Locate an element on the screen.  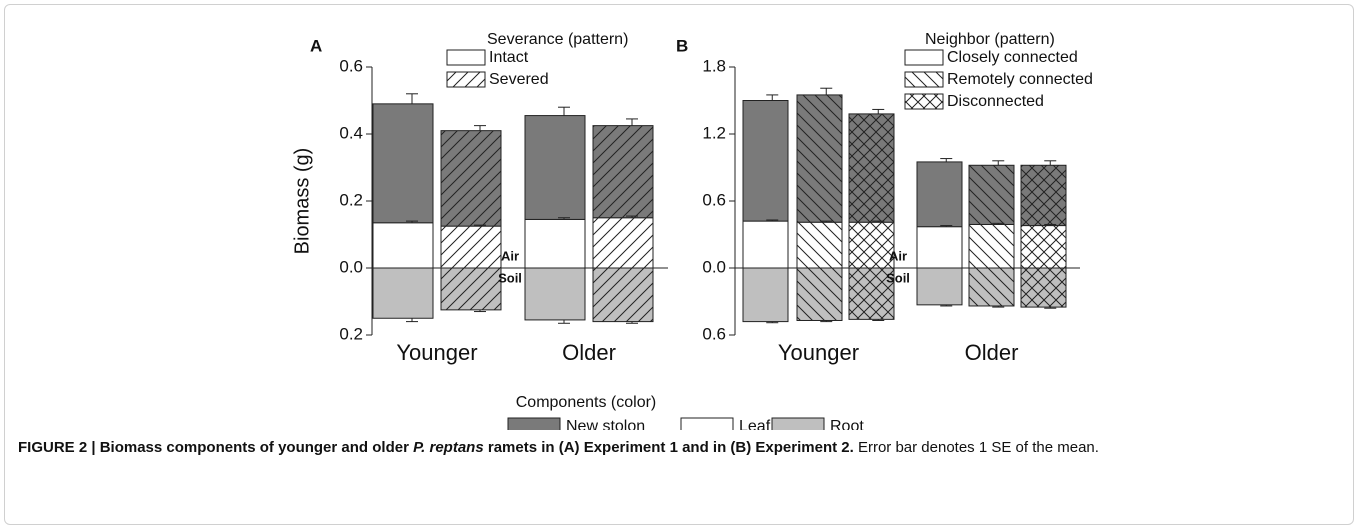
legend-label: New stolon is located at coordinates (605, 424).